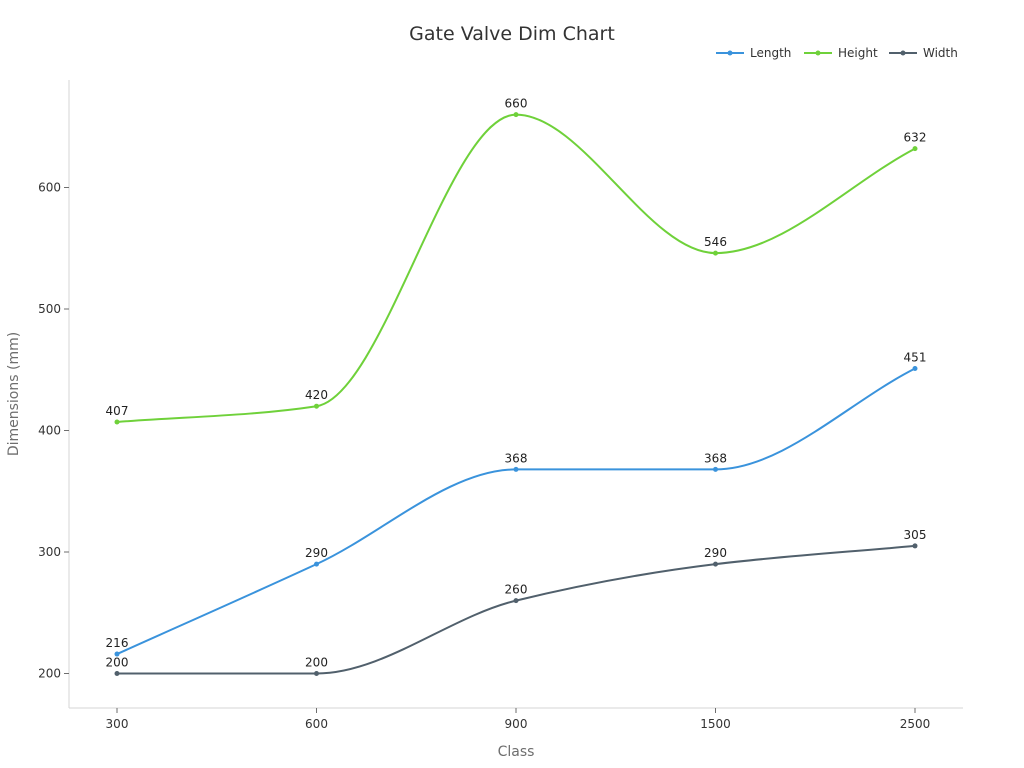 This screenshot has width=1024, height=768. I want to click on x-tick-label: 1500, so click(715, 724).